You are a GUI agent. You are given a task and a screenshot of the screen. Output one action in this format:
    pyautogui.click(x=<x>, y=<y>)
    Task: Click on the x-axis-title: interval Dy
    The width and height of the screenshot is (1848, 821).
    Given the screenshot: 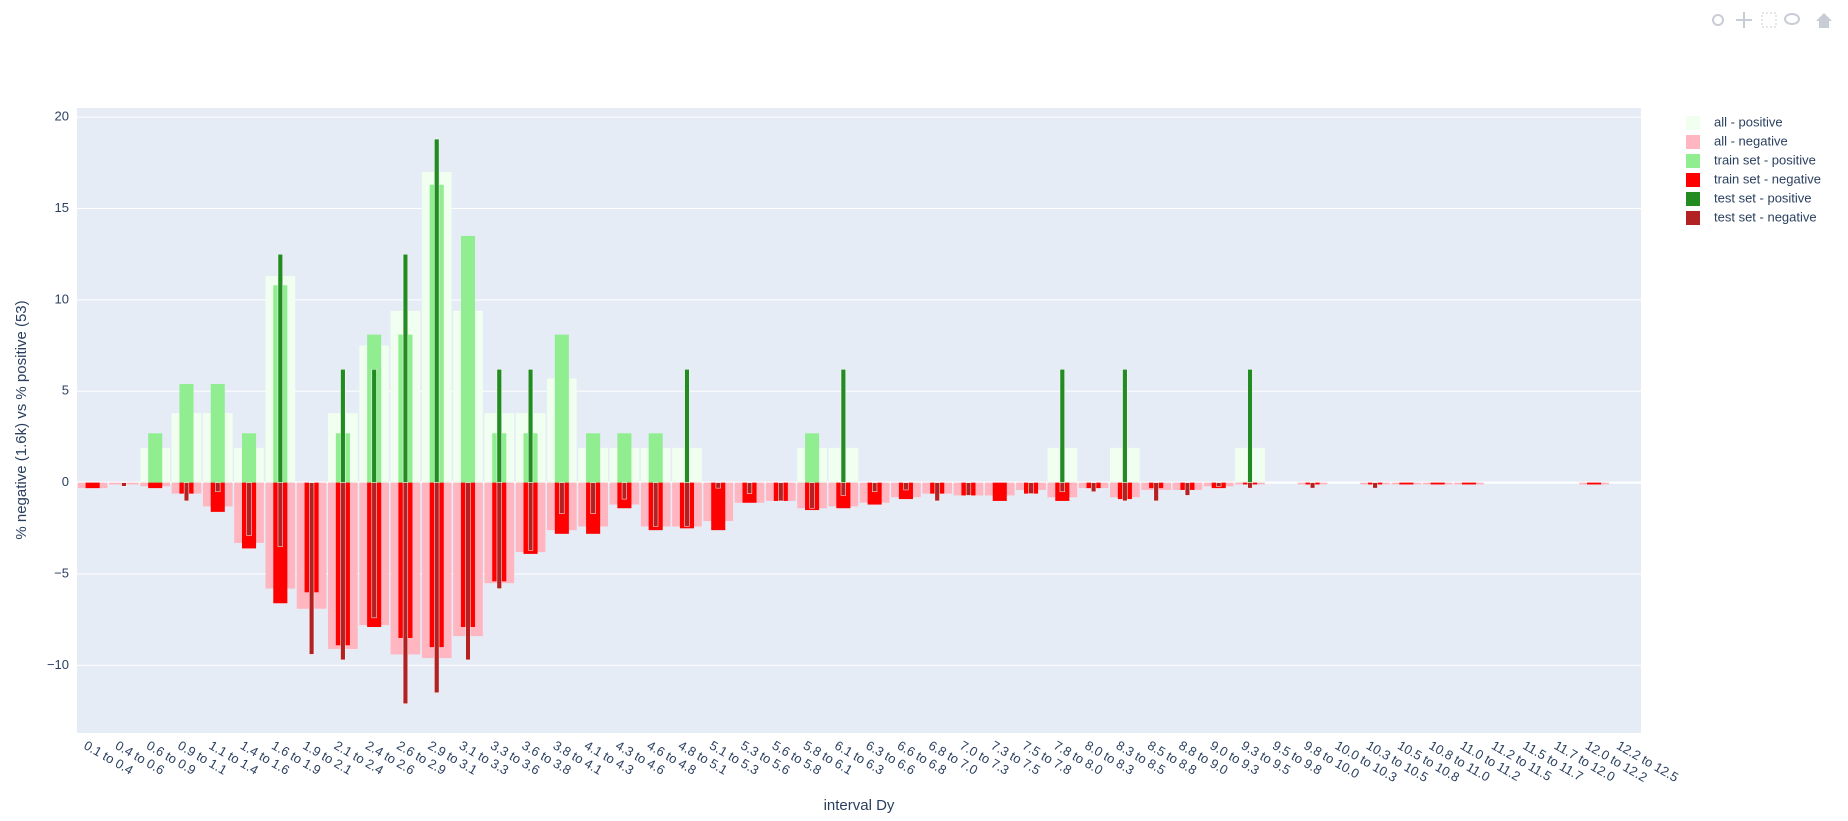 What is the action you would take?
    pyautogui.click(x=859, y=805)
    